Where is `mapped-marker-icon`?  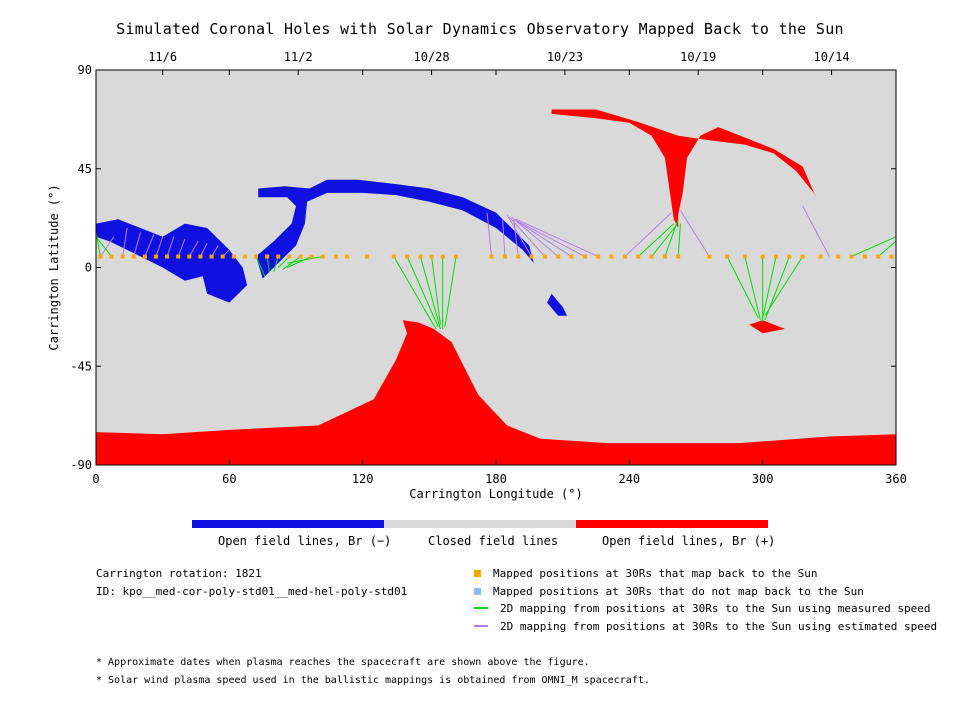 mapped-marker-icon is located at coordinates (477, 573).